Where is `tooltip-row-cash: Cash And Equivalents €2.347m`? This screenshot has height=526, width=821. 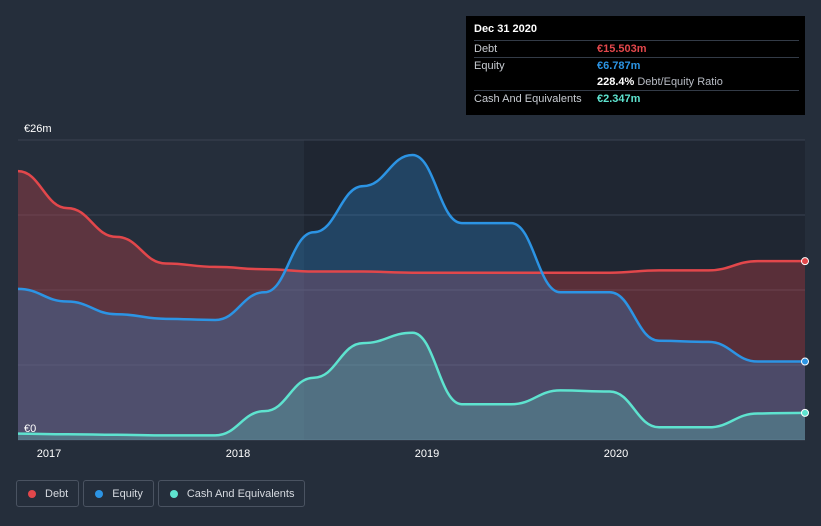
tooltip-row-cash: Cash And Equivalents €2.347m is located at coordinates (636, 98).